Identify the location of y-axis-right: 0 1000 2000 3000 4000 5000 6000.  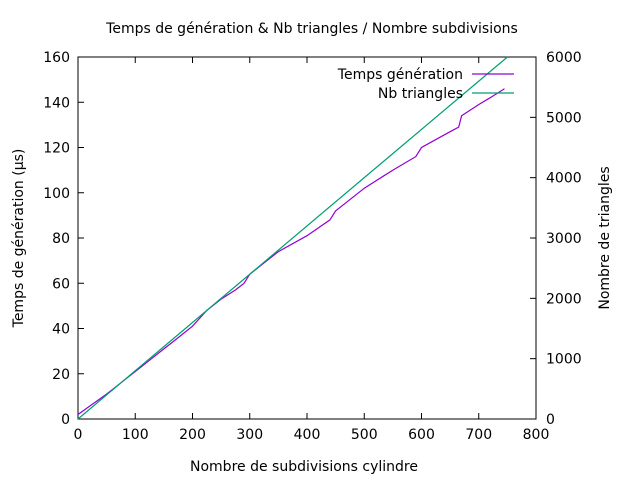
(556, 239).